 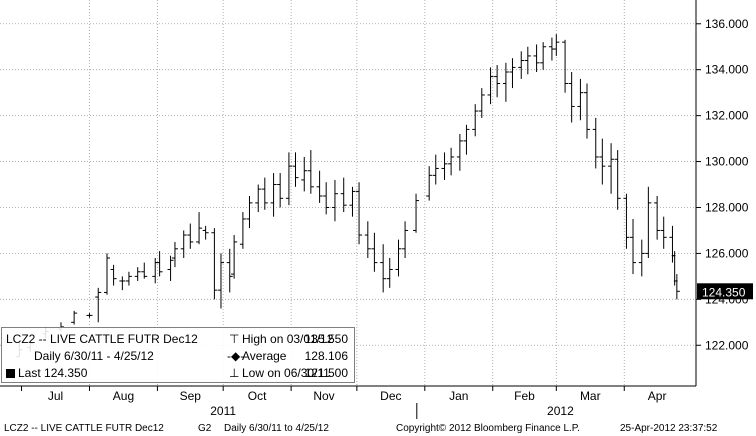 I want to click on footer-copyright: Copyright© 2012 Bloomberg Finance L.P., so click(x=488, y=428).